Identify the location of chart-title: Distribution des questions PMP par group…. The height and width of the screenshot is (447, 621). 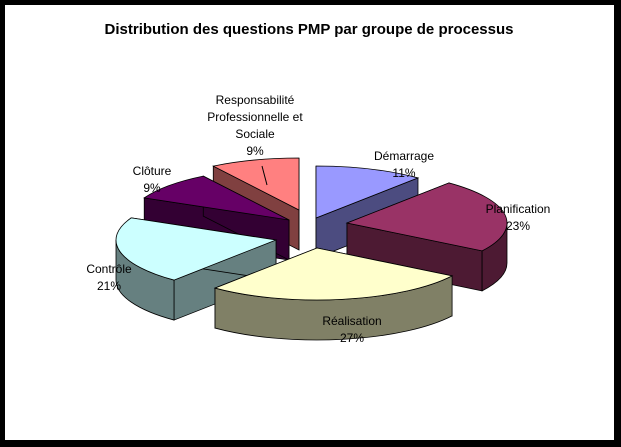
(309, 29).